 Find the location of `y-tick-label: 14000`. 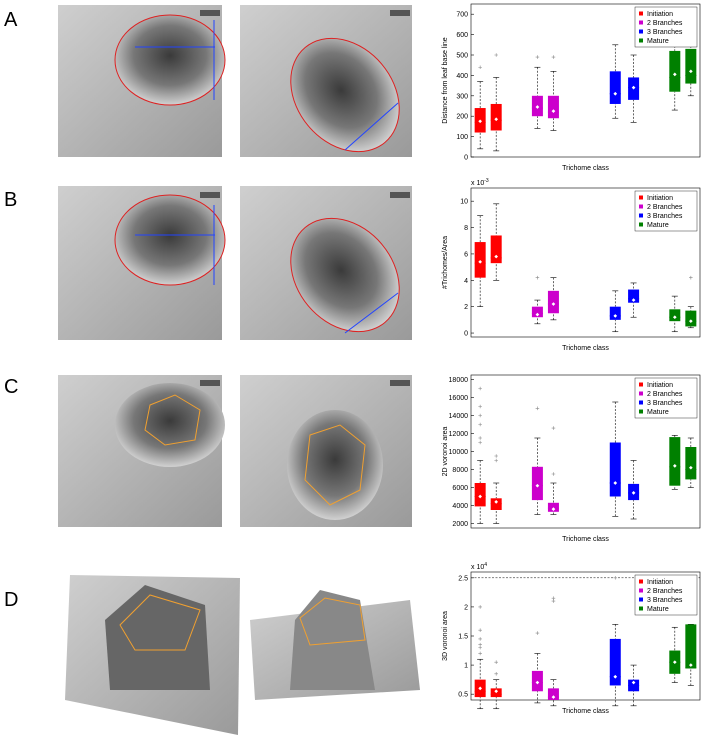

y-tick-label: 14000 is located at coordinates (459, 416).